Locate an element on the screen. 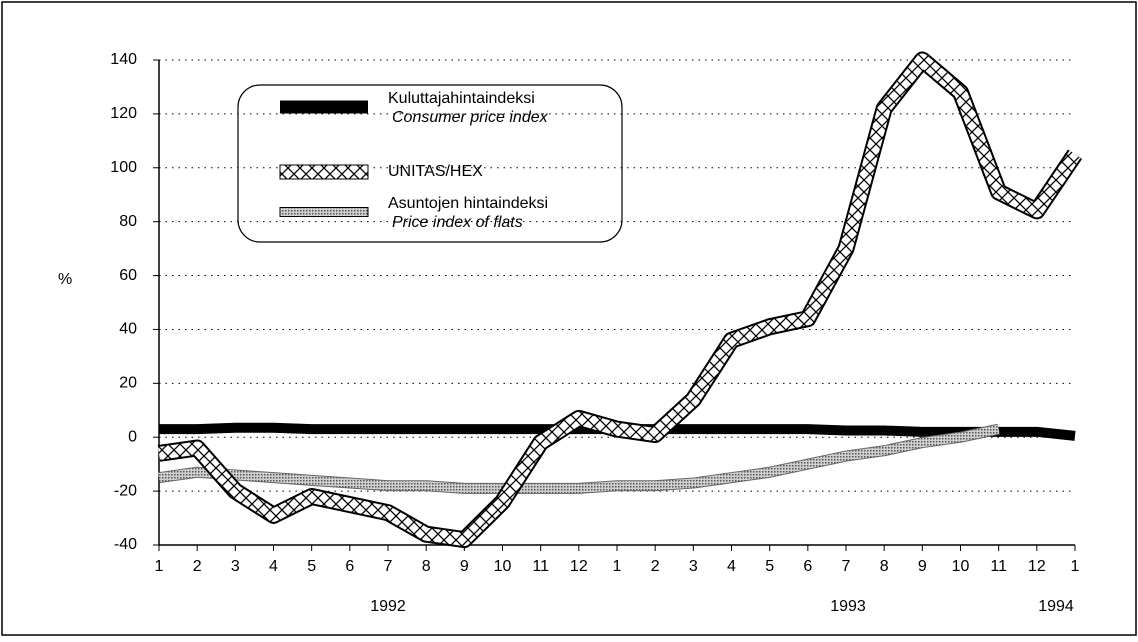 Image resolution: width=1138 pixels, height=642 pixels. y-tick-label: 60 is located at coordinates (128, 275).